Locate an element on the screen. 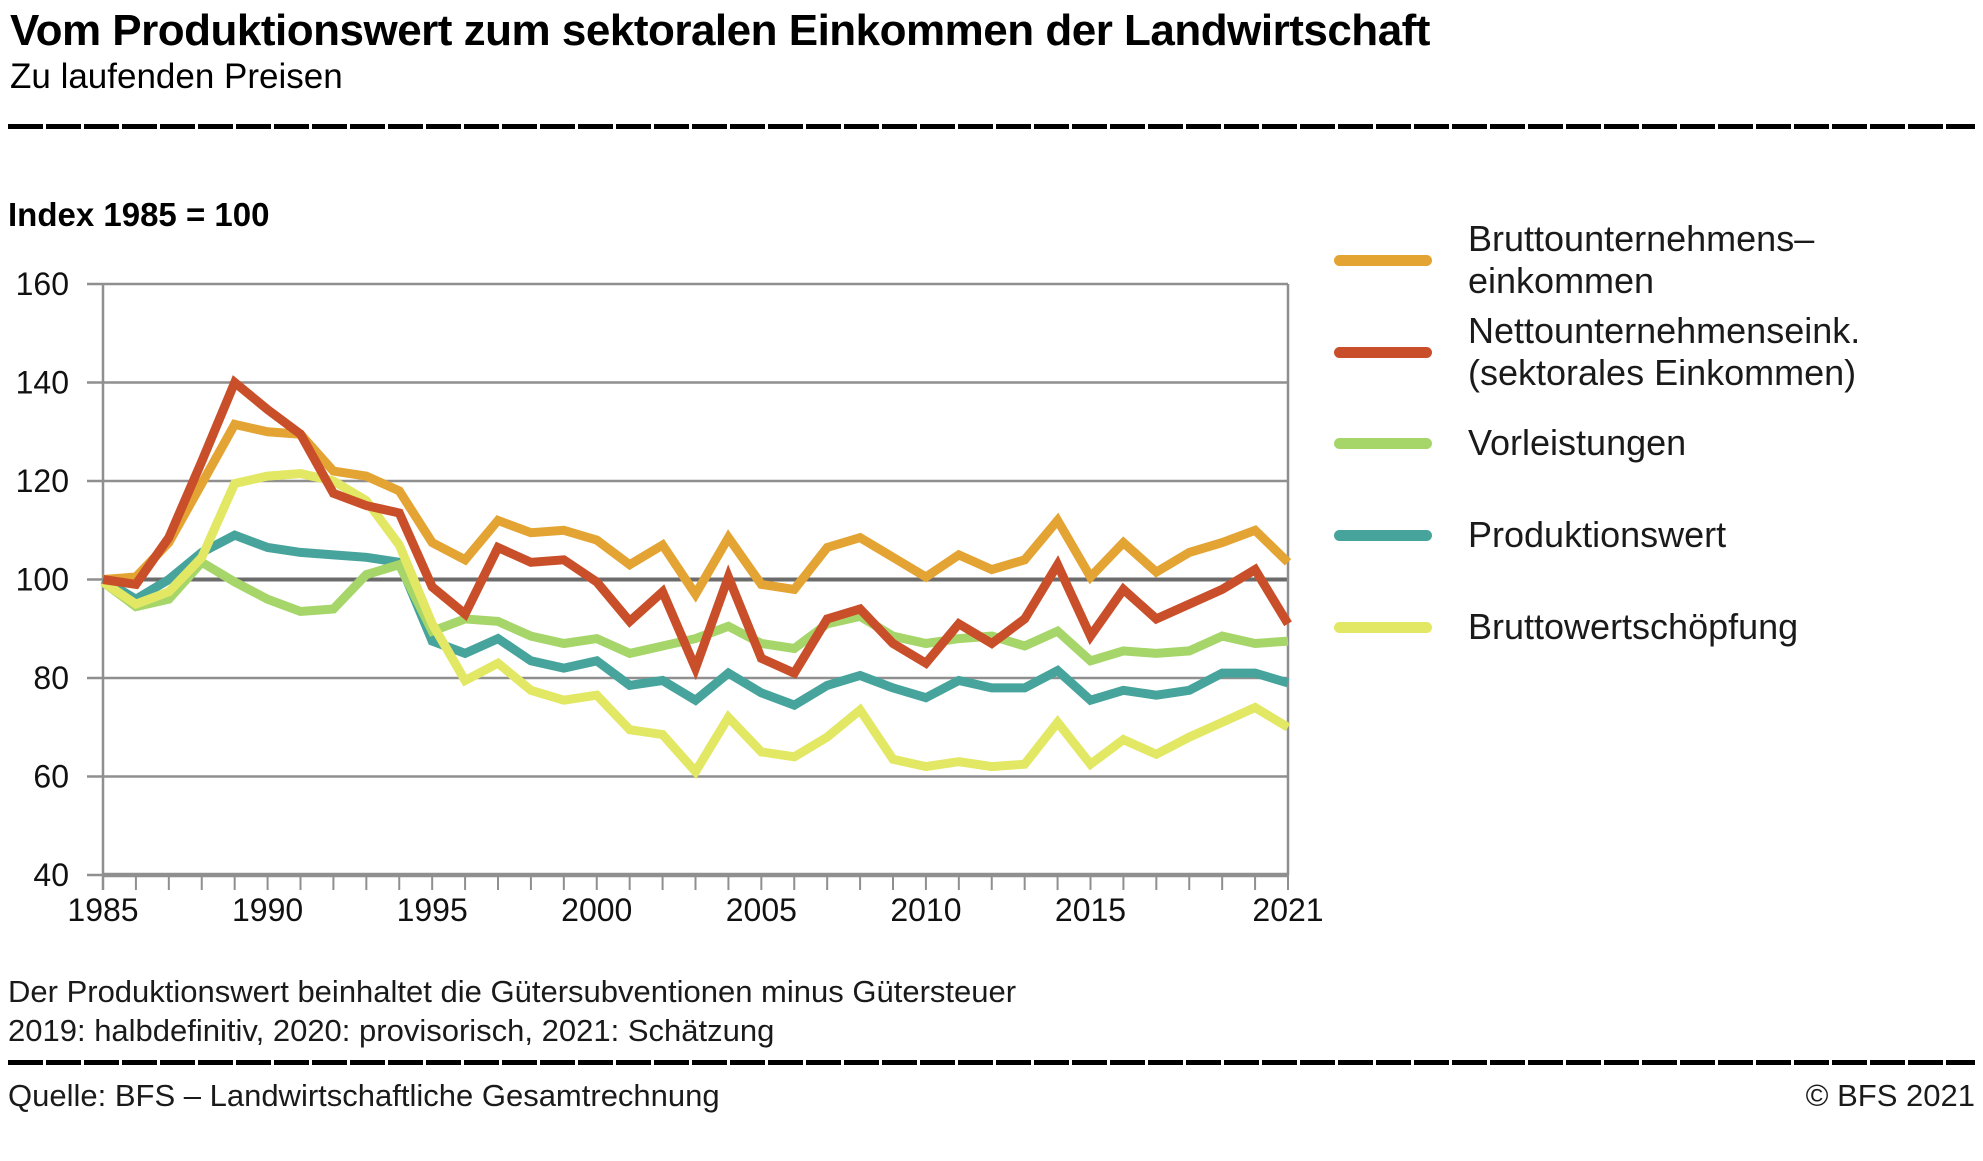  legend-label-line: (sektorales Einkommen) is located at coordinates (1662, 372).